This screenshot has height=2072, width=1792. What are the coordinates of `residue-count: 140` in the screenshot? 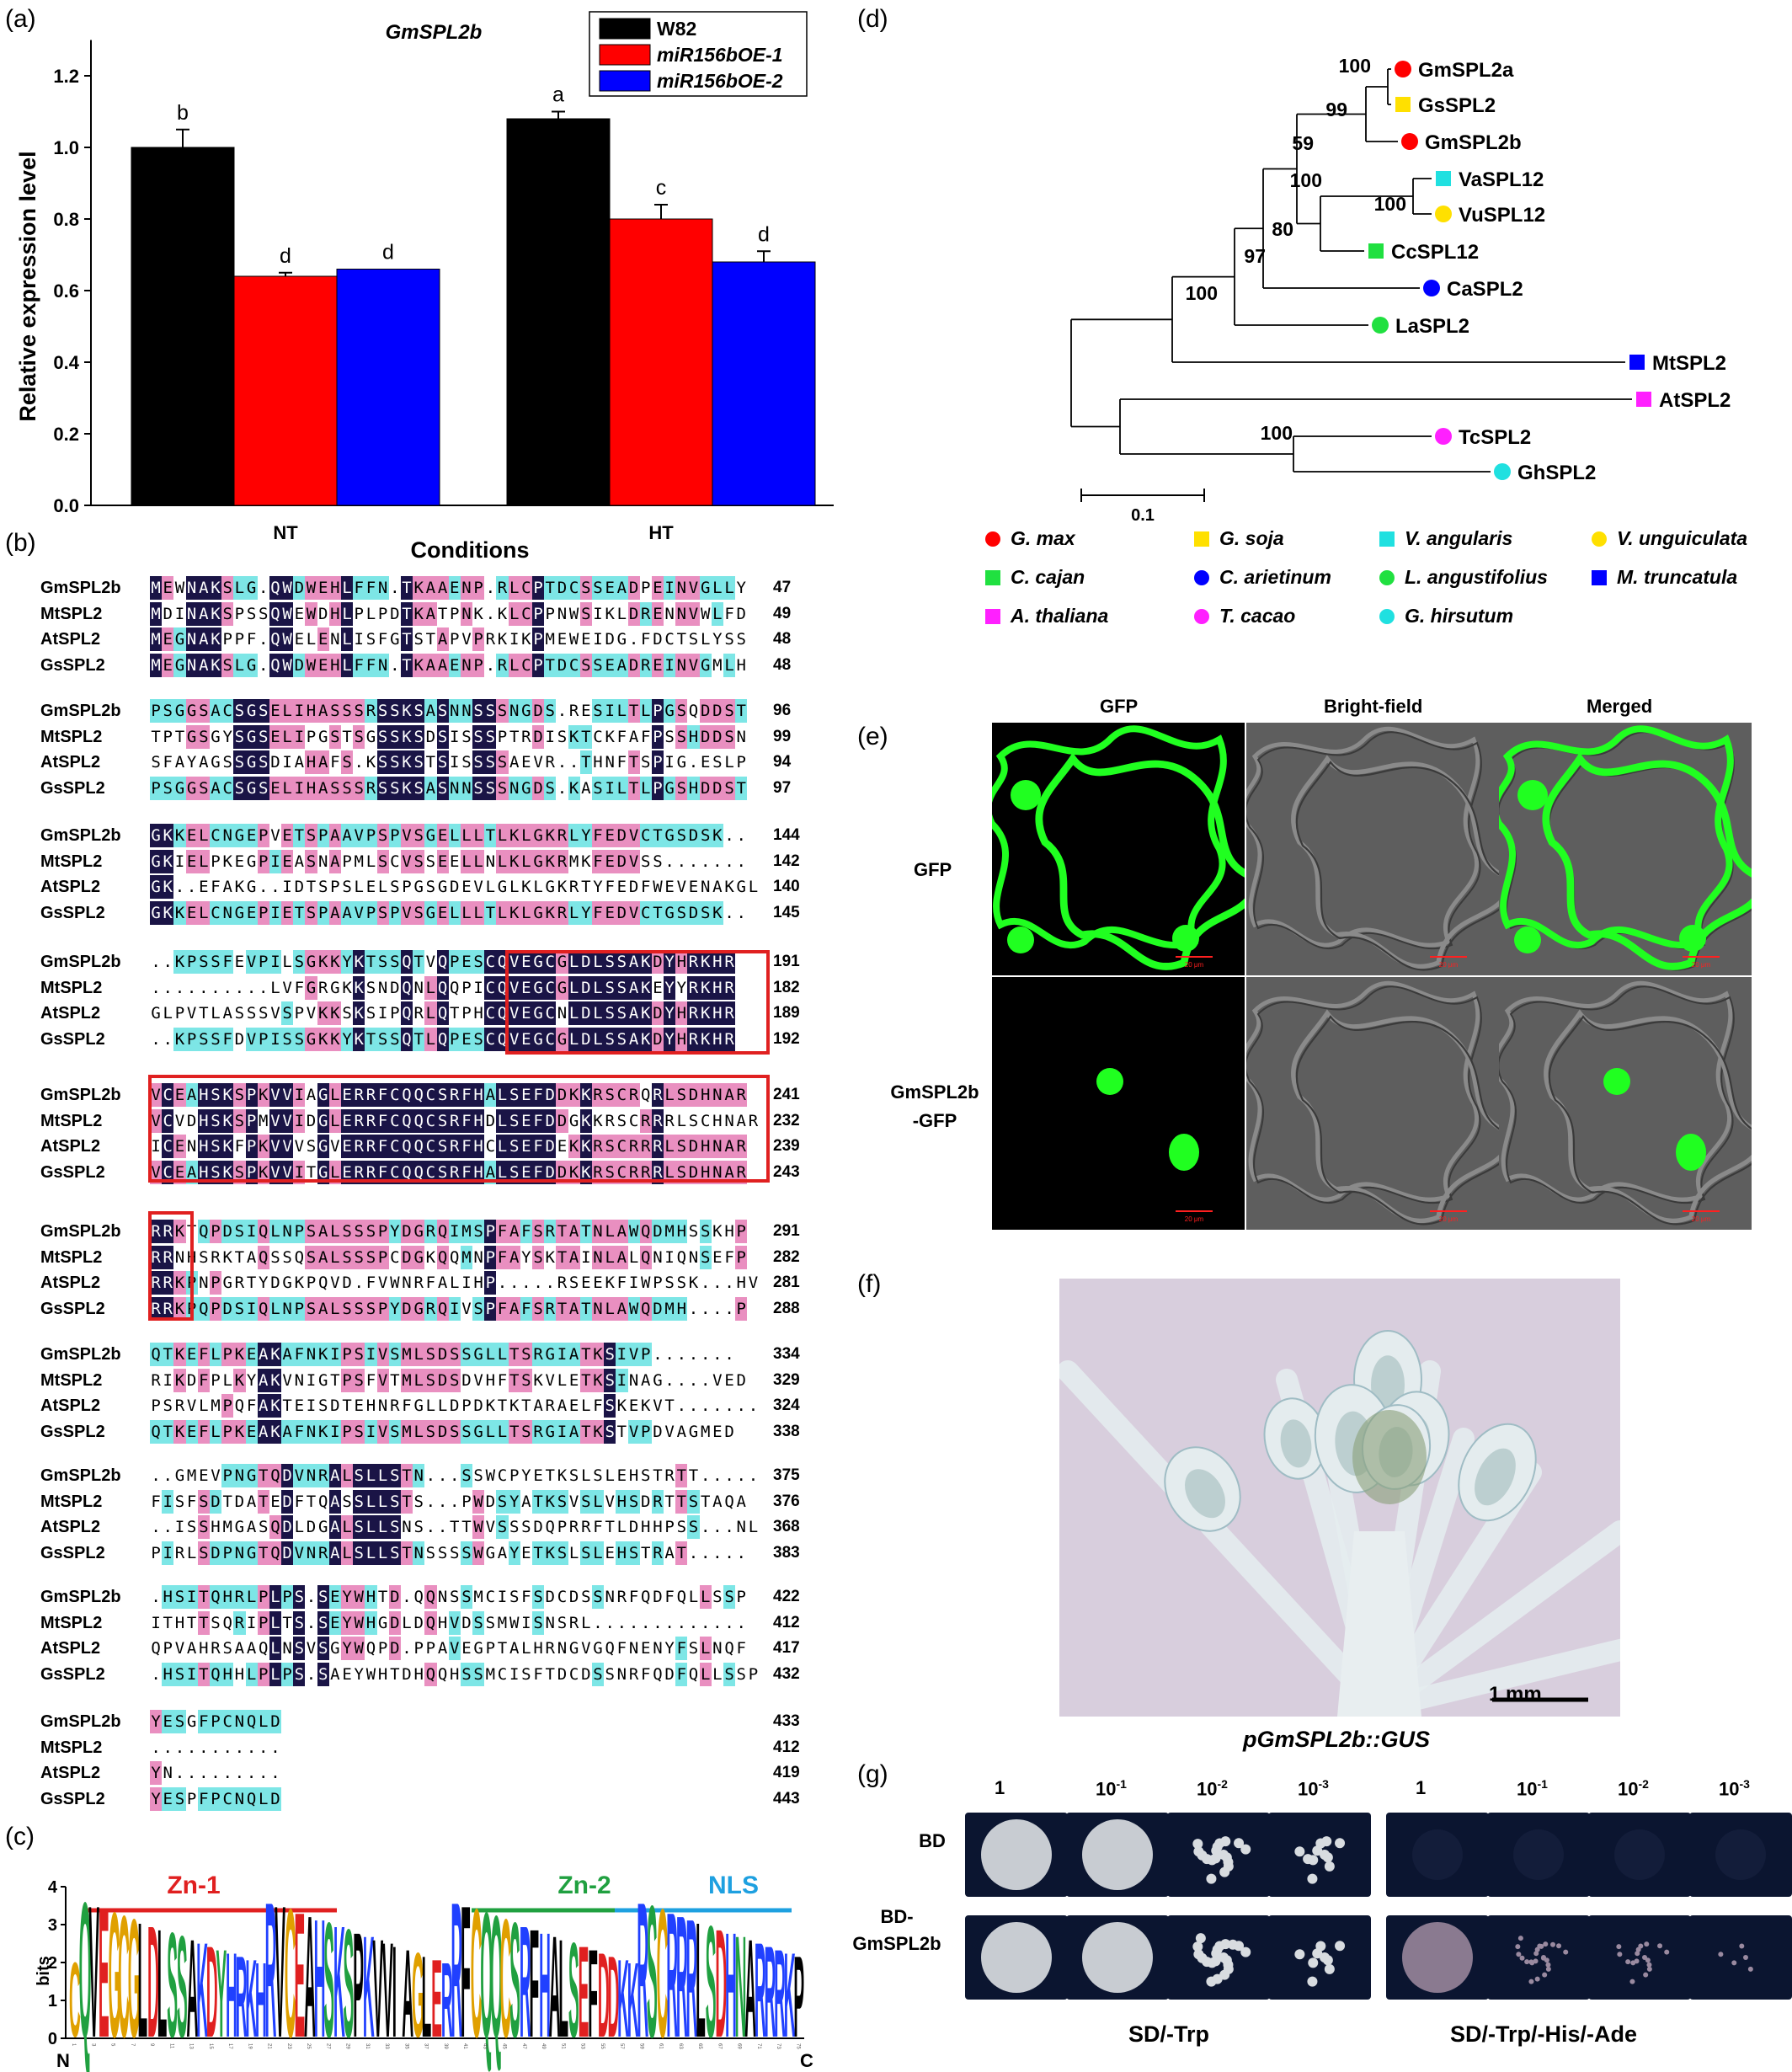 It's located at (786, 886).